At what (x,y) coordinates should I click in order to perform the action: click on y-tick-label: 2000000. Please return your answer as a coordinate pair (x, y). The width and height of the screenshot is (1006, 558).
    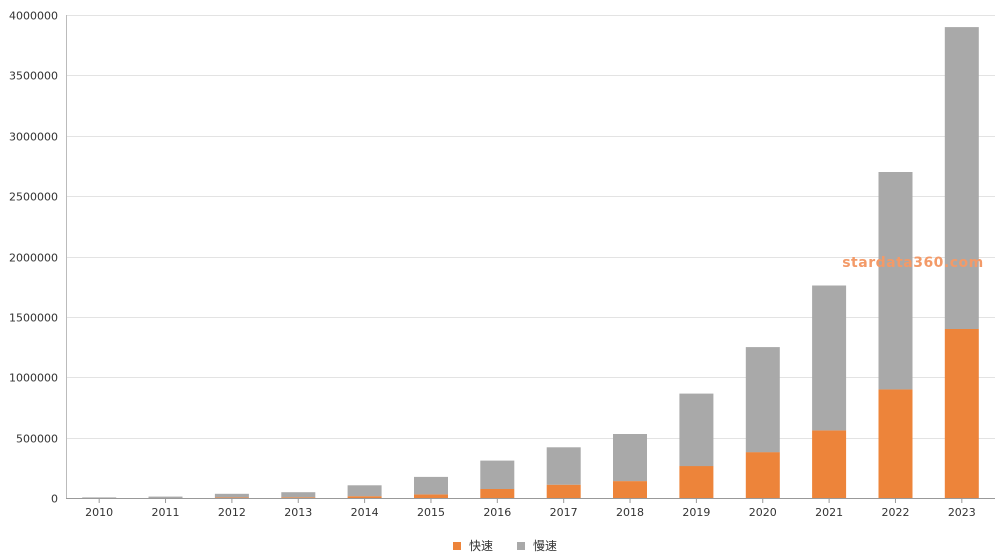
    Looking at the image, I should click on (33, 258).